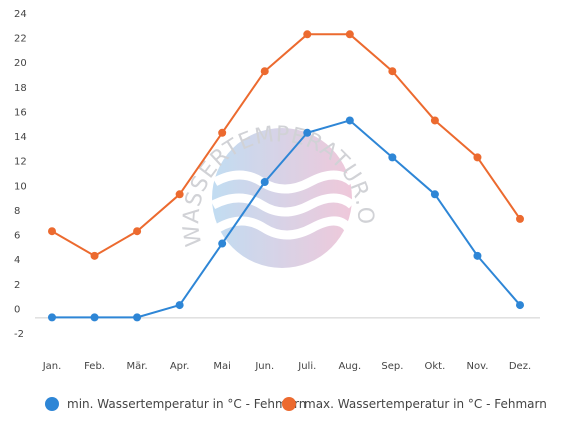 Image resolution: width=562 pixels, height=427 pixels. What do you see at coordinates (17, 211) in the screenshot?
I see `y-tick-label: 8` at bounding box center [17, 211].